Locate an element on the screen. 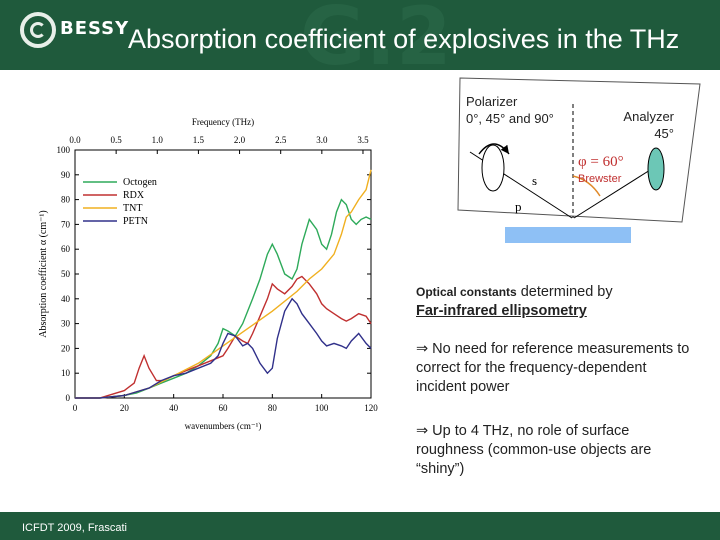 Image resolution: width=720 pixels, height=540 pixels. legend-label: TNT is located at coordinates (132, 208).